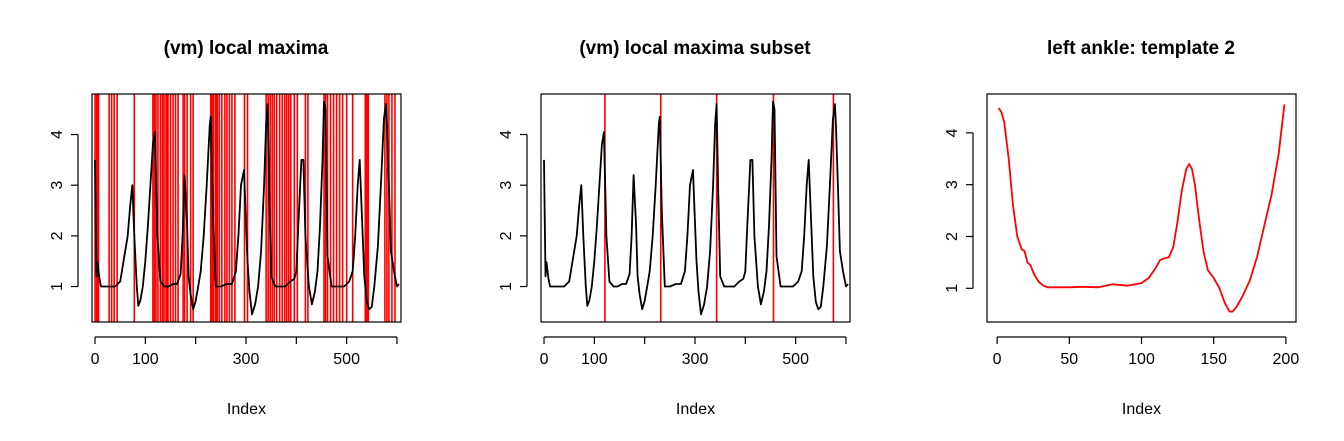 This screenshot has height=441, width=1344. I want to click on x-tick-label: 150, so click(1213, 359).